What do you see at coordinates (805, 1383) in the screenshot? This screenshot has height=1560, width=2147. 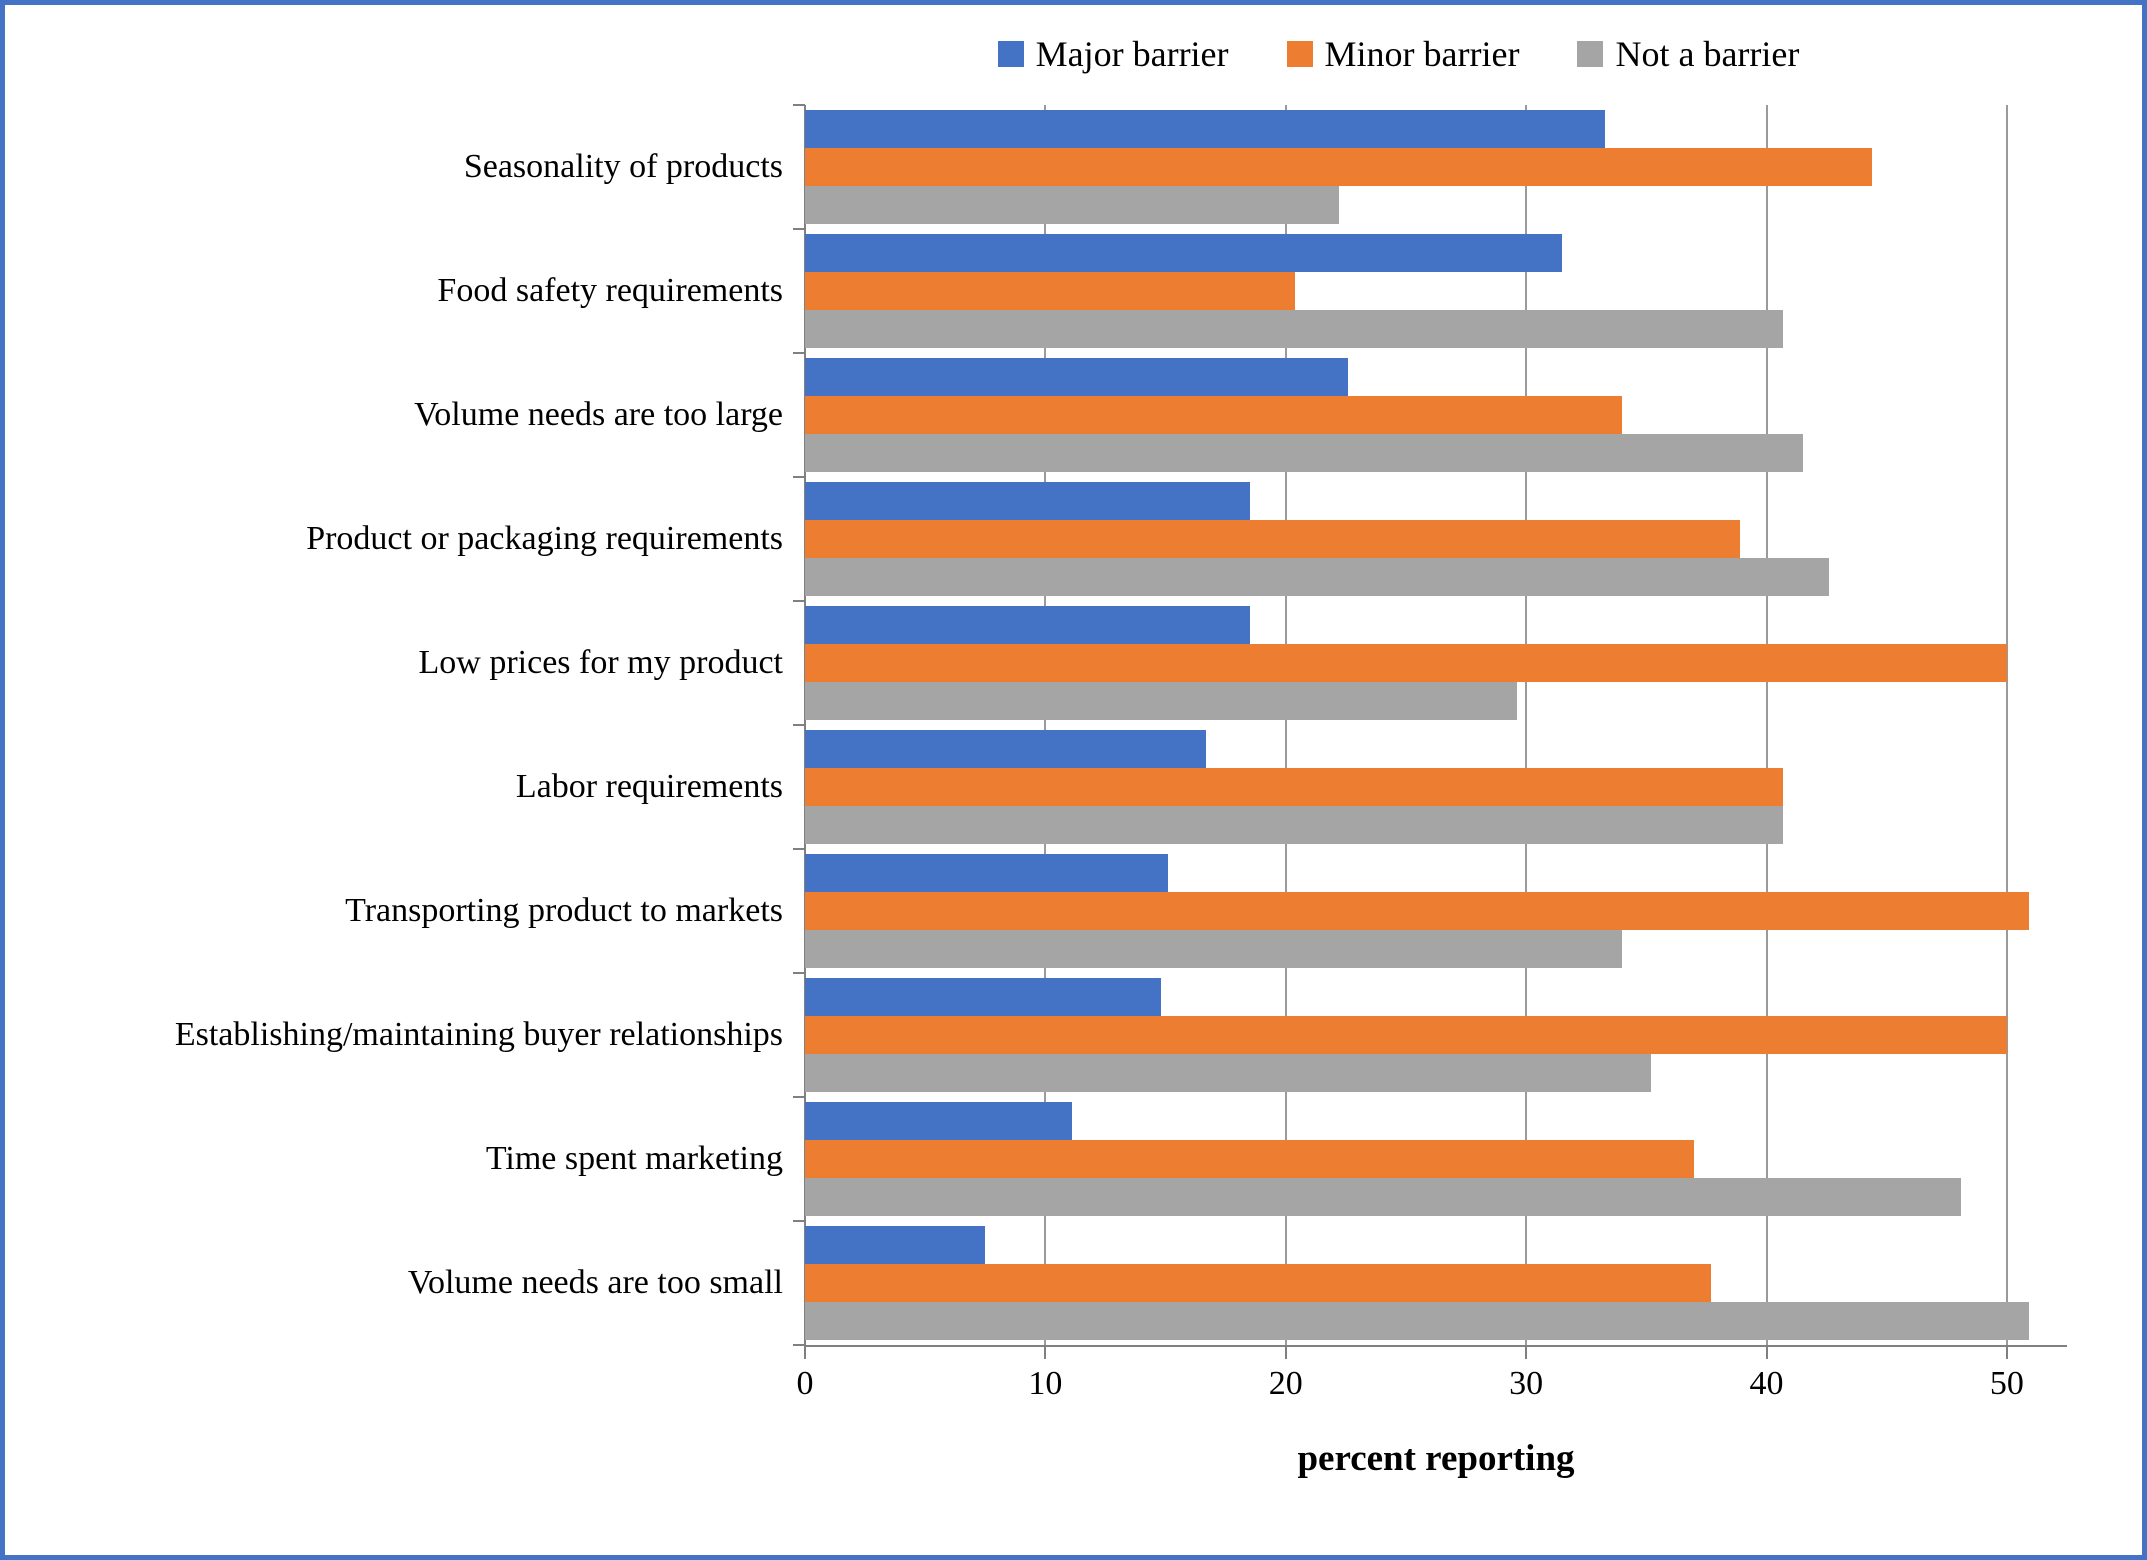 I see `x-axis-tick-label: 0` at bounding box center [805, 1383].